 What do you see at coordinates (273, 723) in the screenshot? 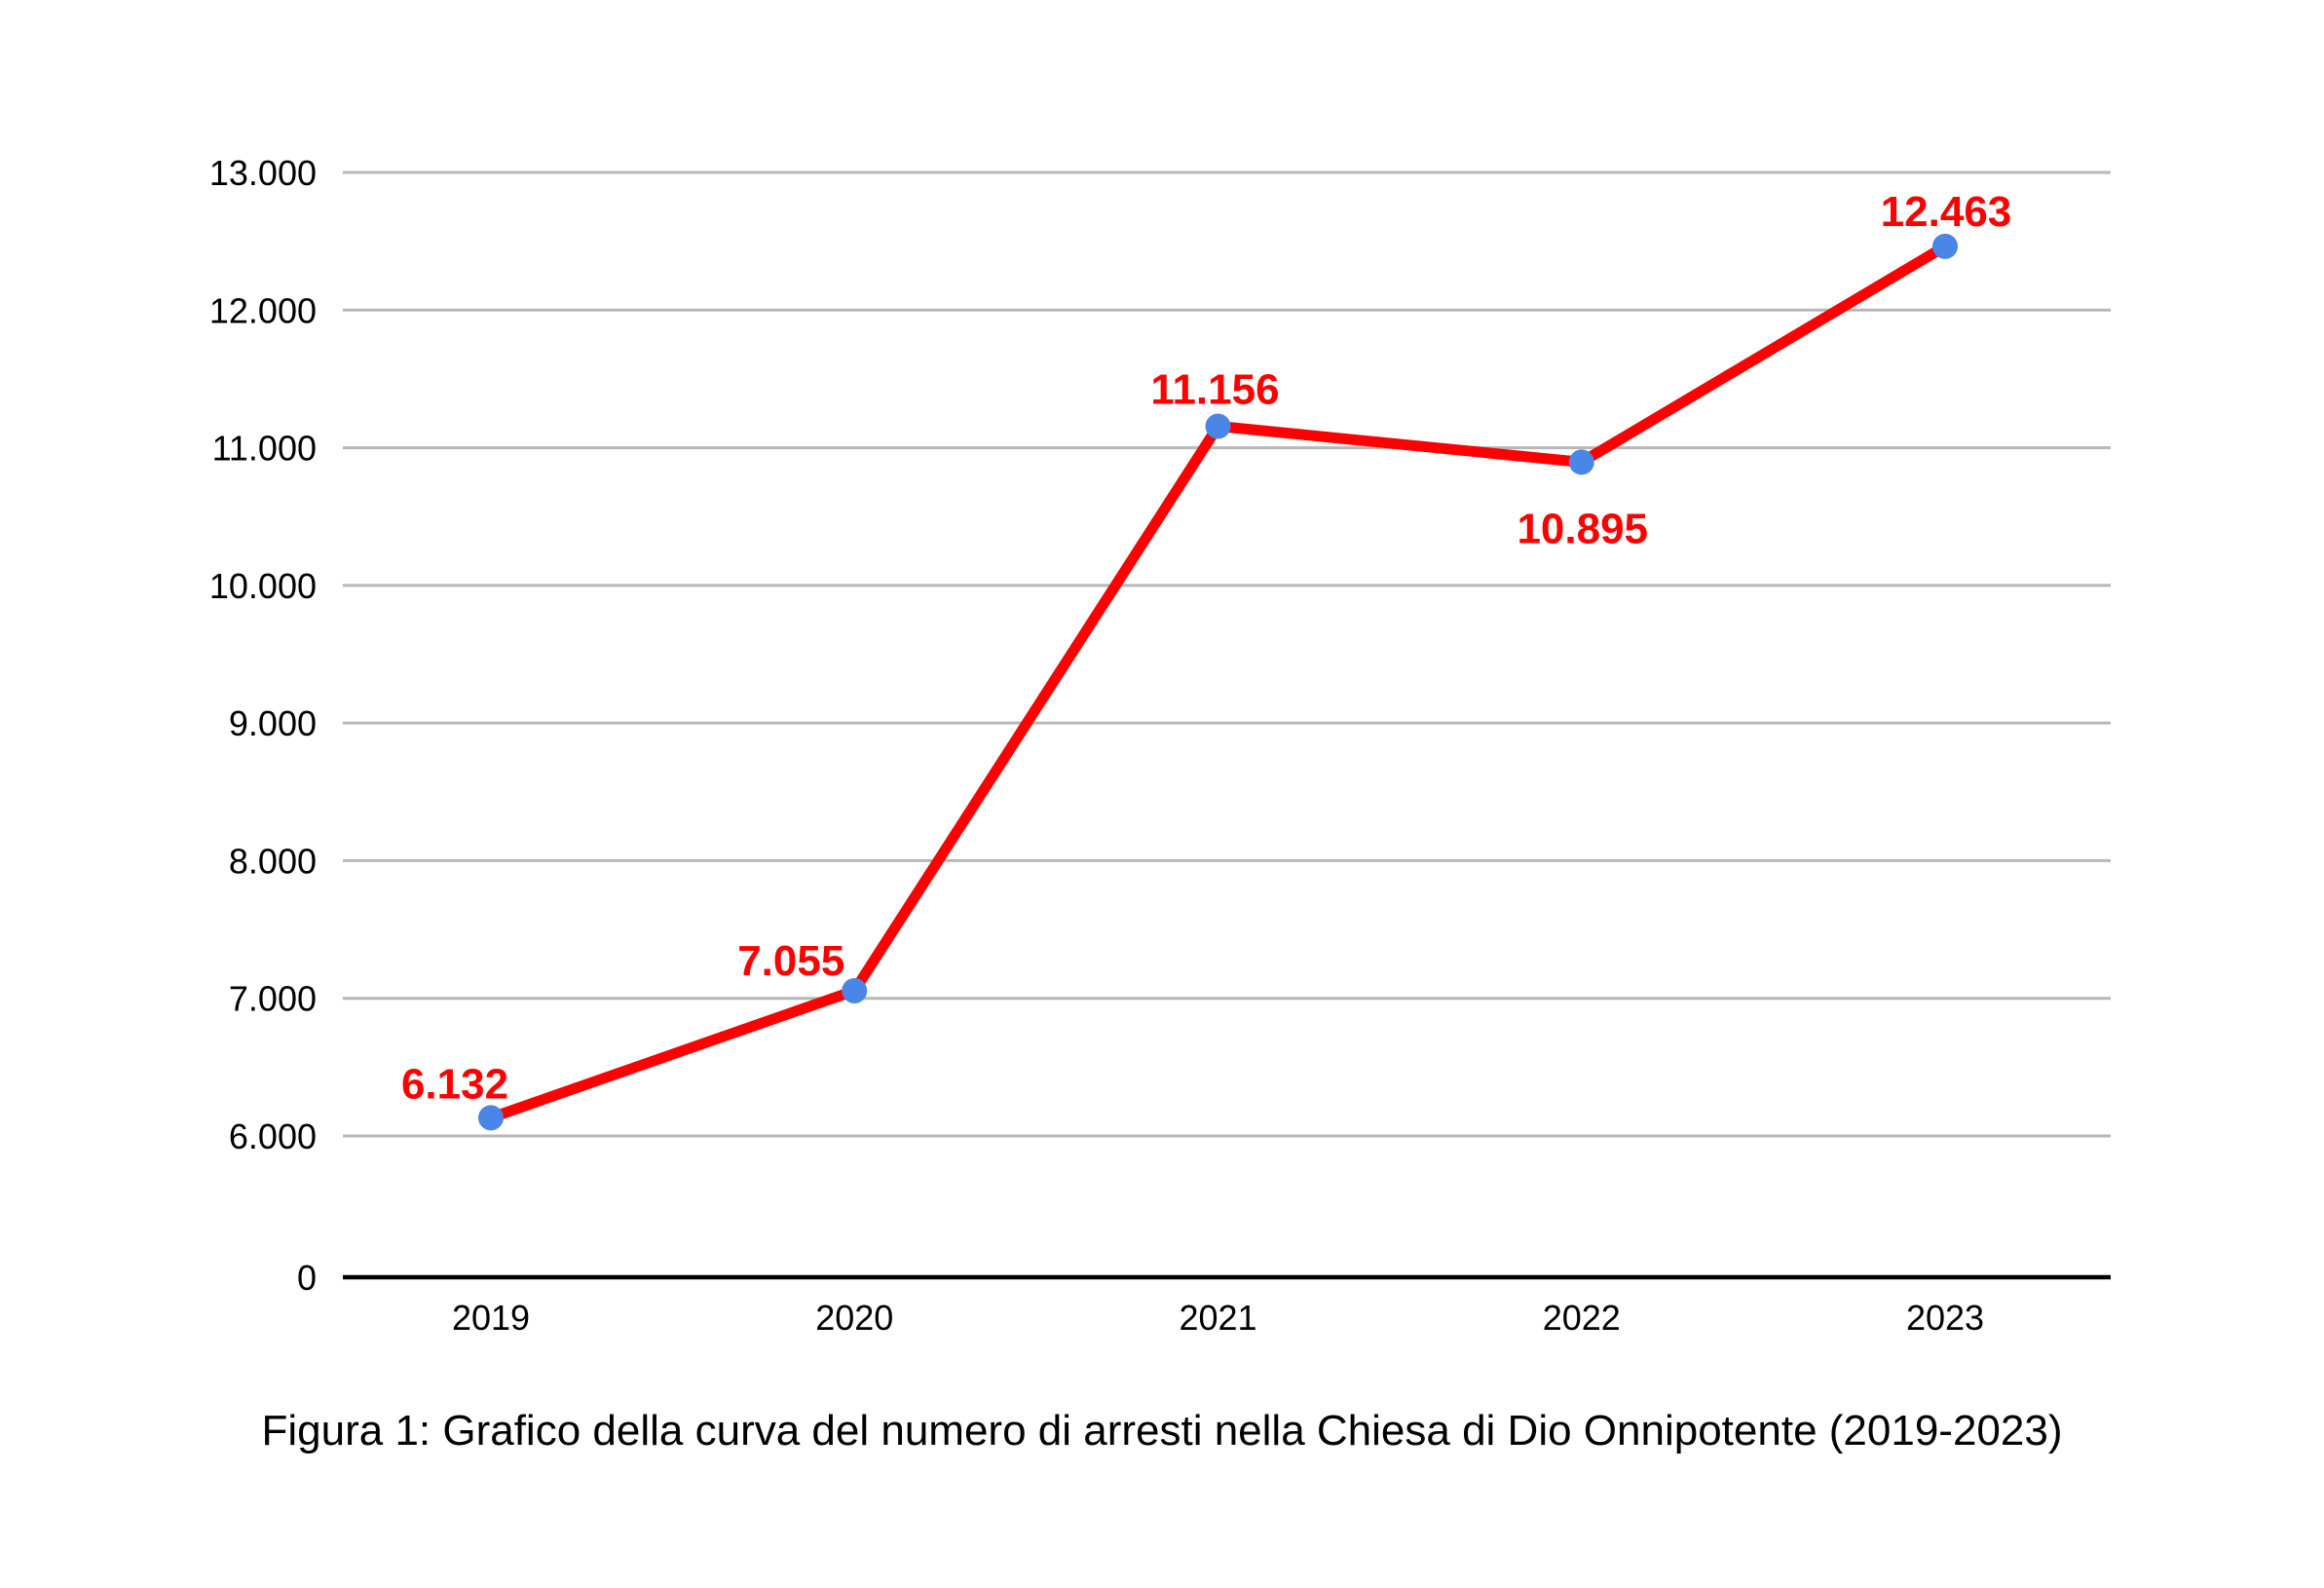
I see `y-tick-label: 9.000` at bounding box center [273, 723].